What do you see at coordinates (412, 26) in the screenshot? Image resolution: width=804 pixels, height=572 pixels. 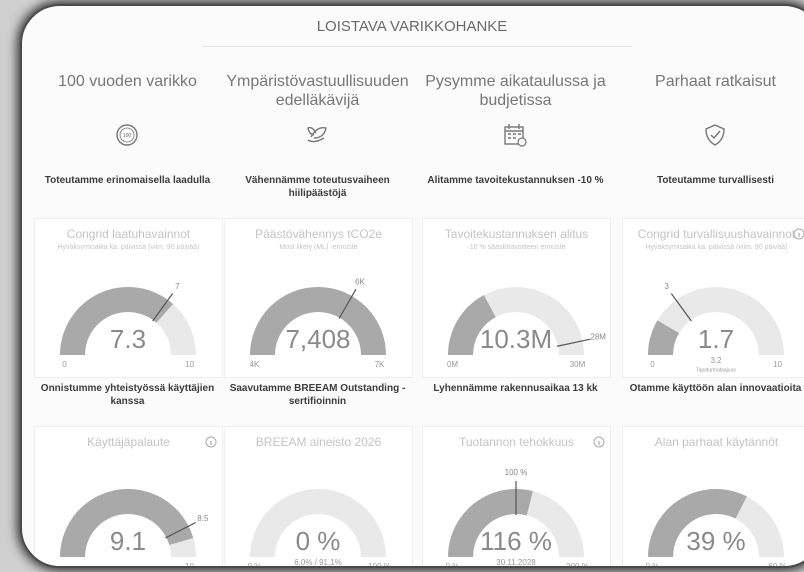 I see `dashboard-title: LOISTAVA VARIKKOHANKE` at bounding box center [412, 26].